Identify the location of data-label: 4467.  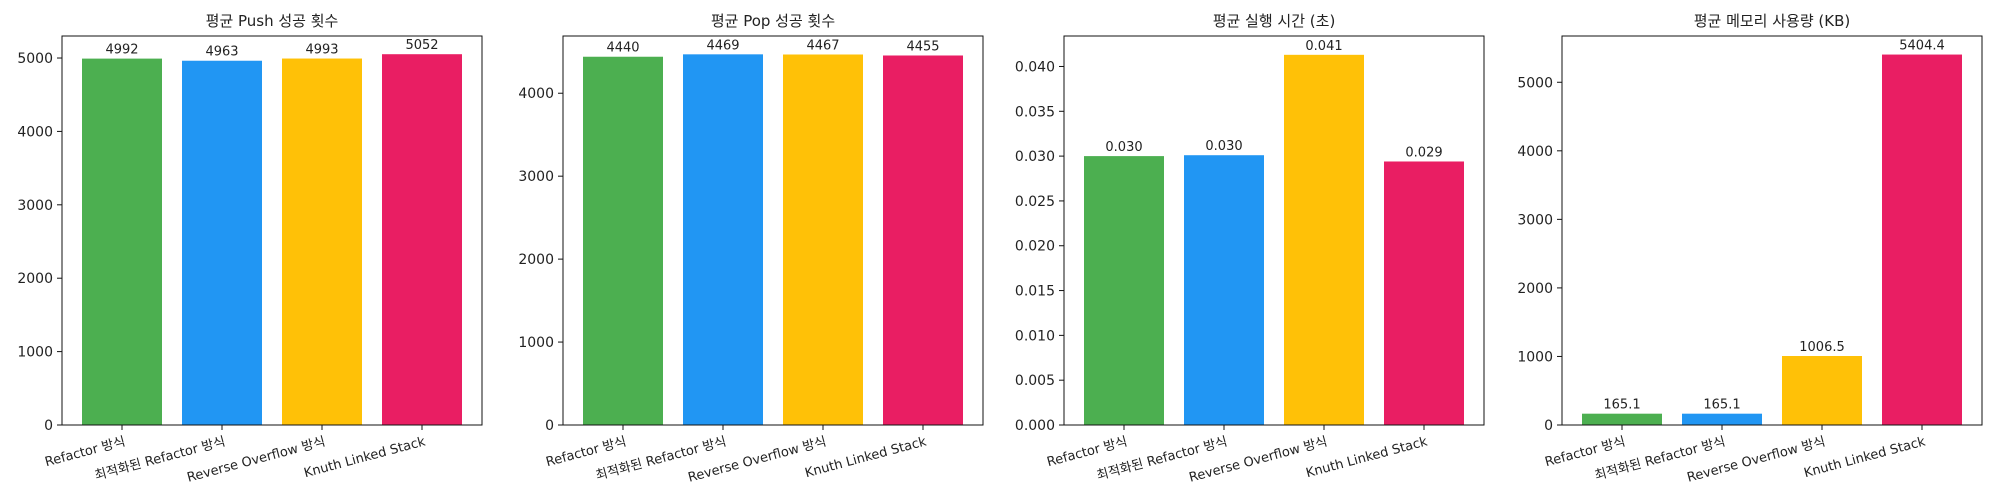
(822, 45).